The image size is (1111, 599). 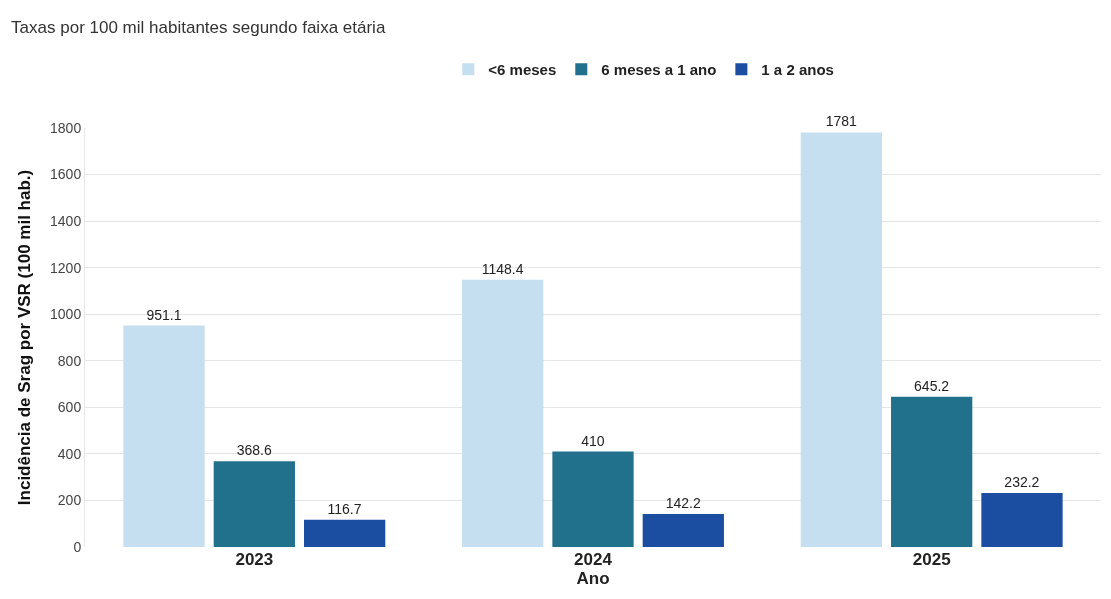 What do you see at coordinates (841, 121) in the screenshot?
I see `data-label: 1781` at bounding box center [841, 121].